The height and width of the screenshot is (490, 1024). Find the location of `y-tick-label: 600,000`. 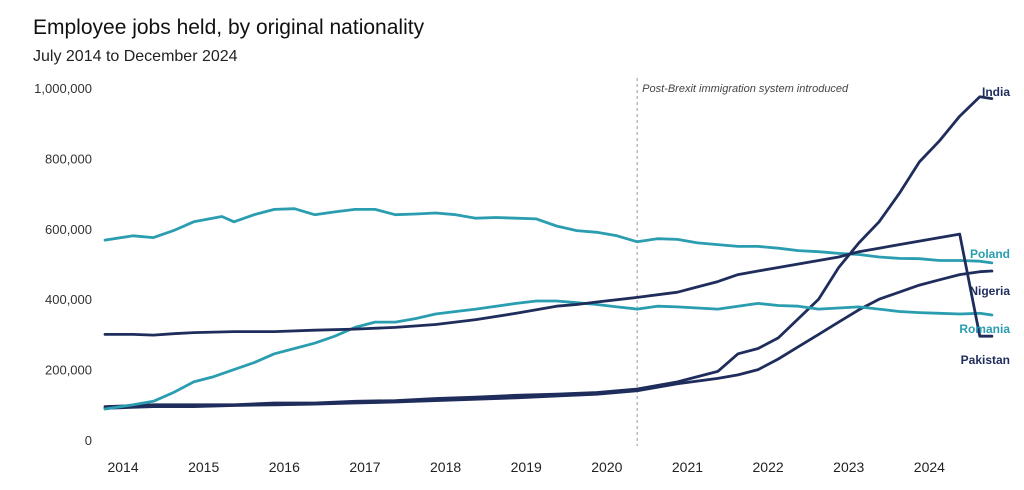

y-tick-label: 600,000 is located at coordinates (68, 229).